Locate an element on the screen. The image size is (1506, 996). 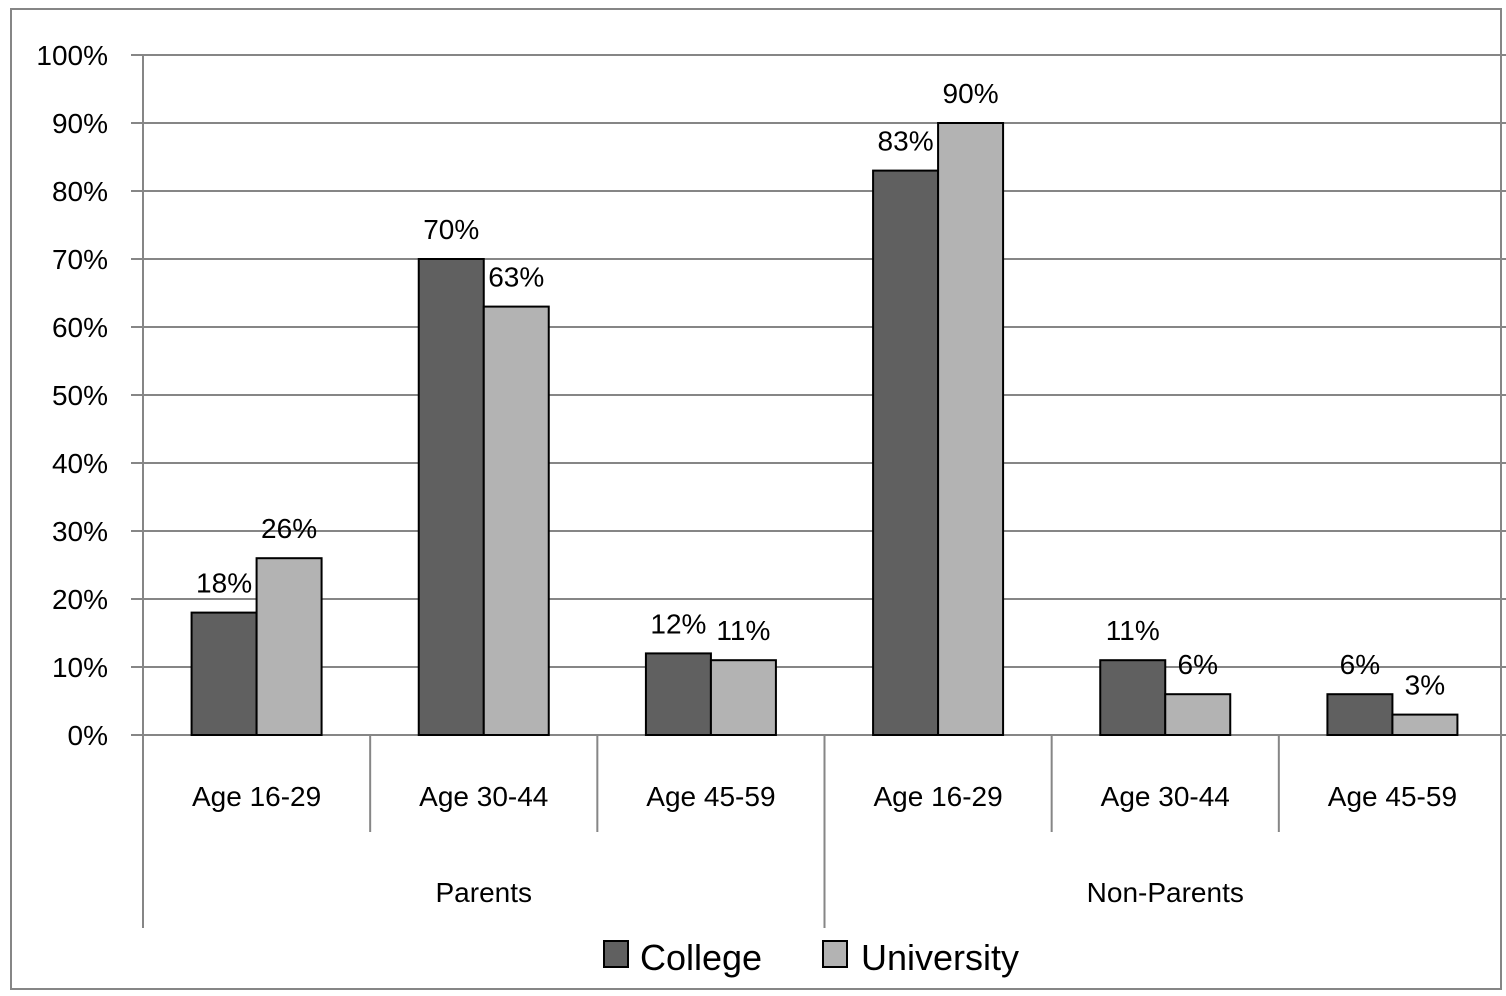
y-tick-label: 70% is located at coordinates (80, 259).